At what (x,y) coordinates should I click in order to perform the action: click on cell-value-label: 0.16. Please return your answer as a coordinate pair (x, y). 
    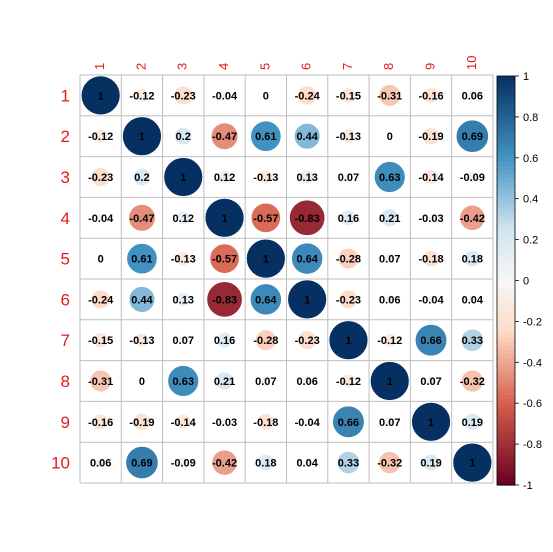
    Looking at the image, I should click on (224, 341).